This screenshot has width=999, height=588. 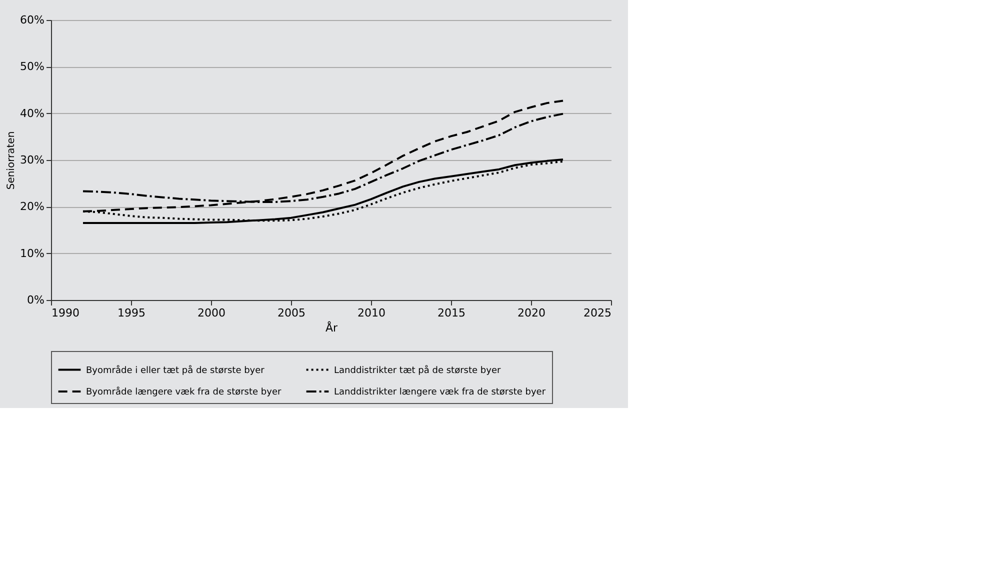 What do you see at coordinates (12, 160) in the screenshot?
I see `y-axis-title: Seniorraten` at bounding box center [12, 160].